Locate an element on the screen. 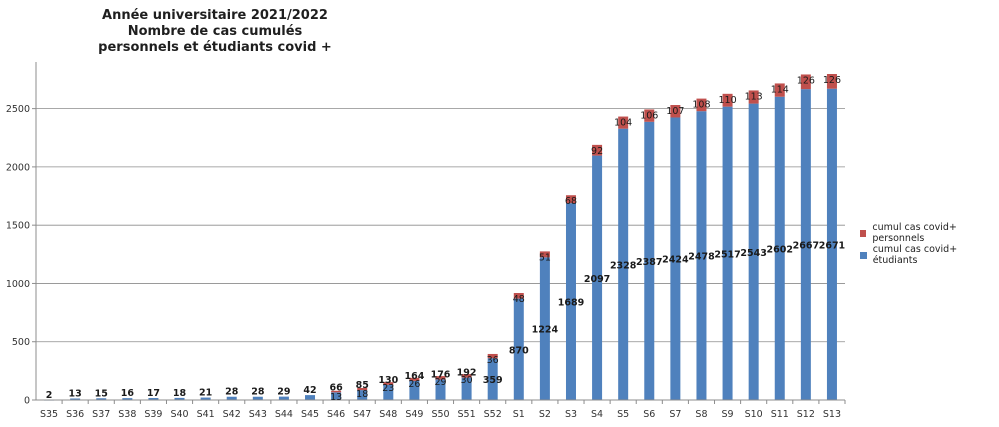 The image size is (999, 427). x-tick-label: S35 is located at coordinates (49, 414).